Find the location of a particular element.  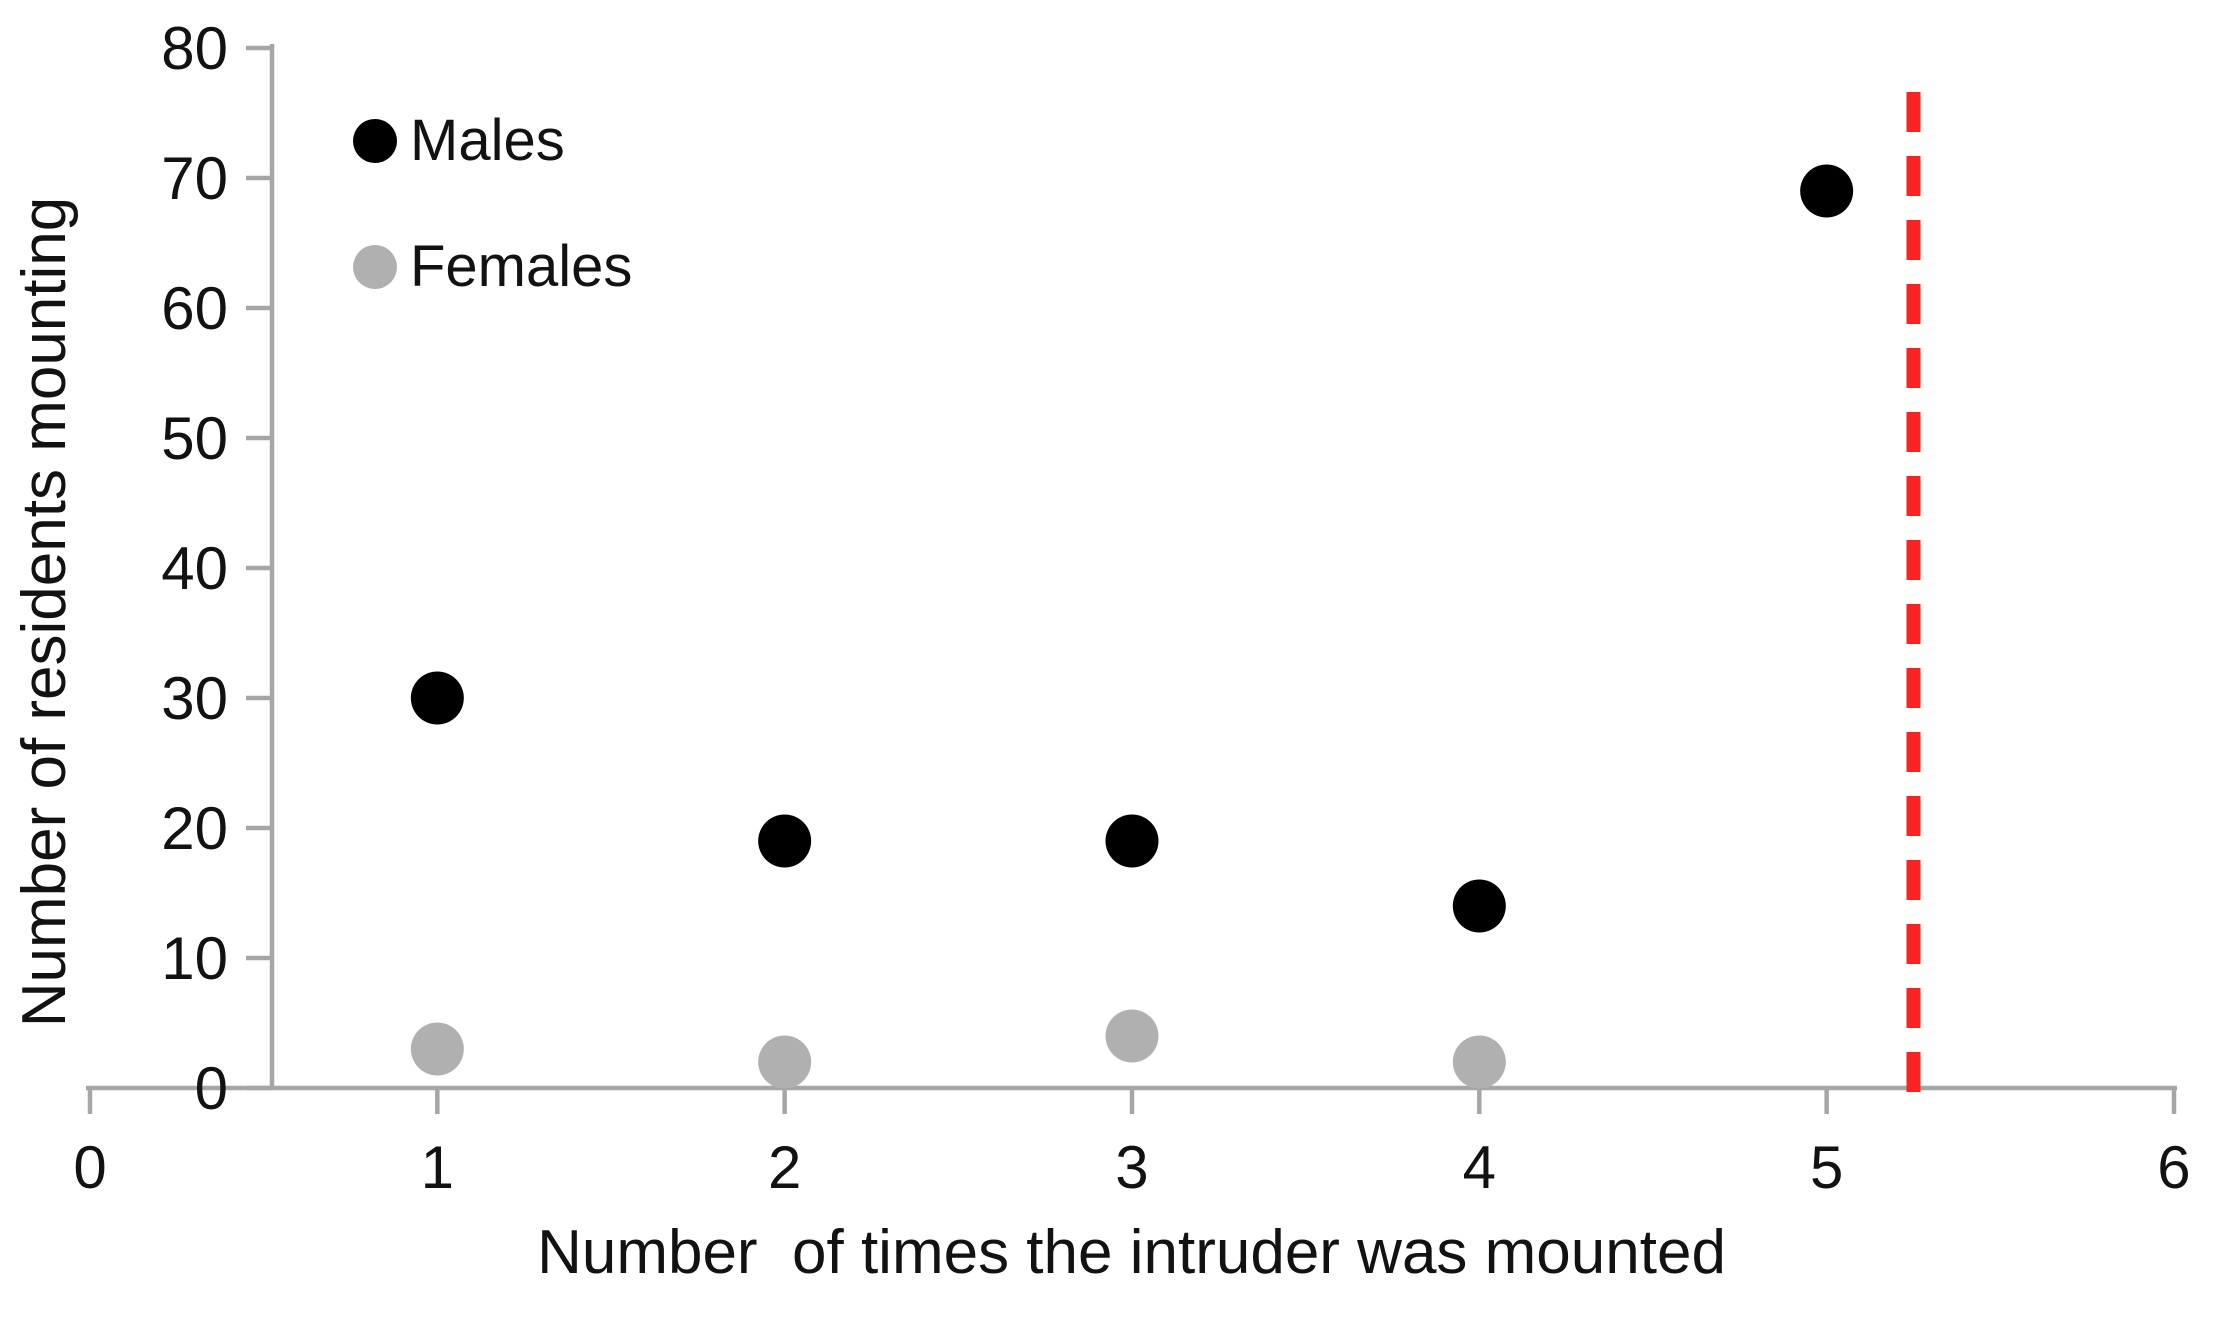

point-males-x5 is located at coordinates (1827, 191).